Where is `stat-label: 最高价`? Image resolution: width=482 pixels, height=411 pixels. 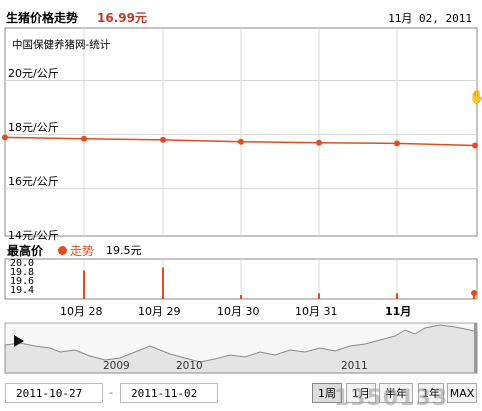
stat-label: 最高价 is located at coordinates (25, 251).